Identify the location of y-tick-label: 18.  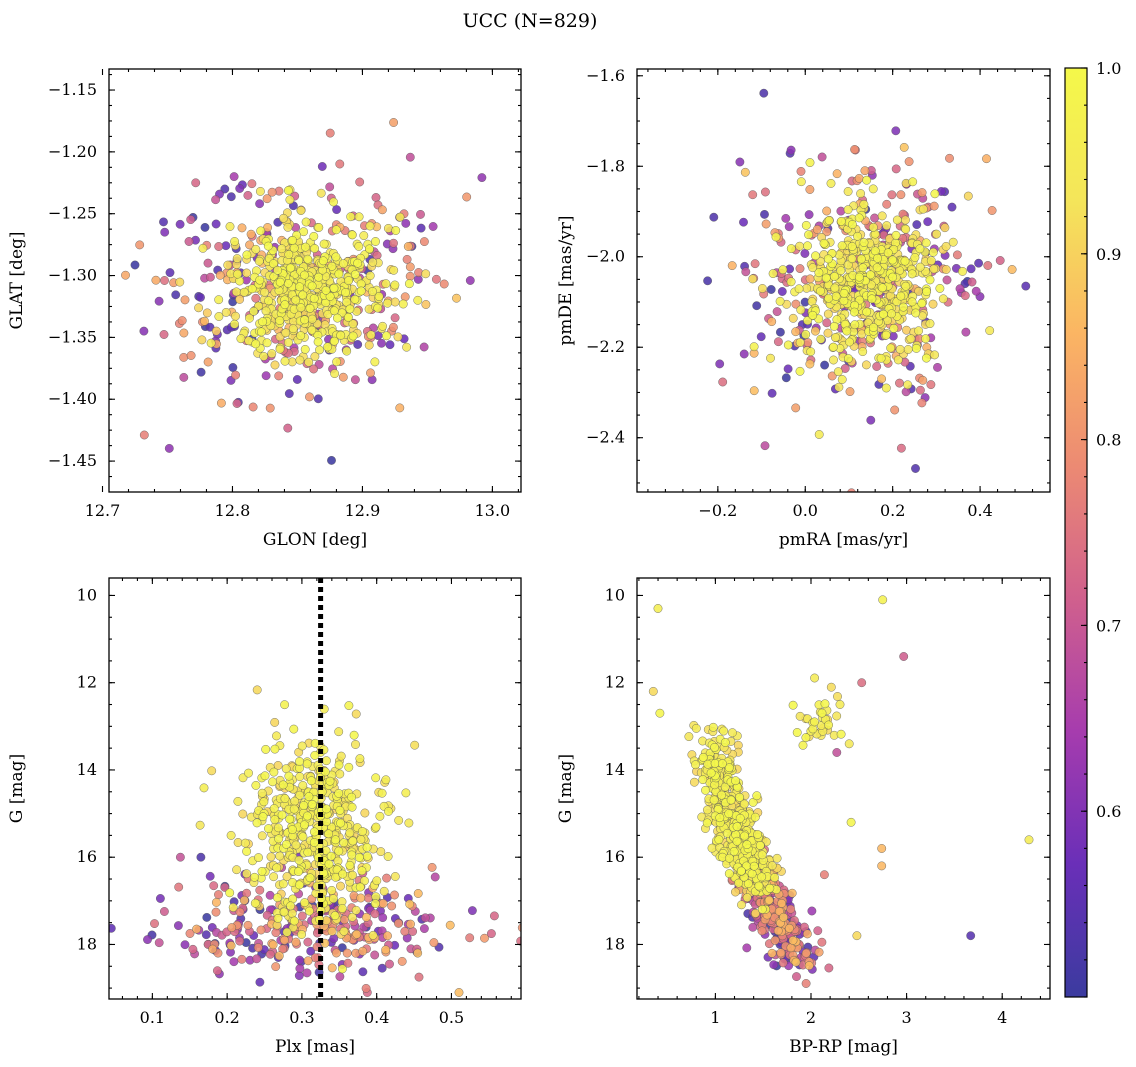
(615, 943).